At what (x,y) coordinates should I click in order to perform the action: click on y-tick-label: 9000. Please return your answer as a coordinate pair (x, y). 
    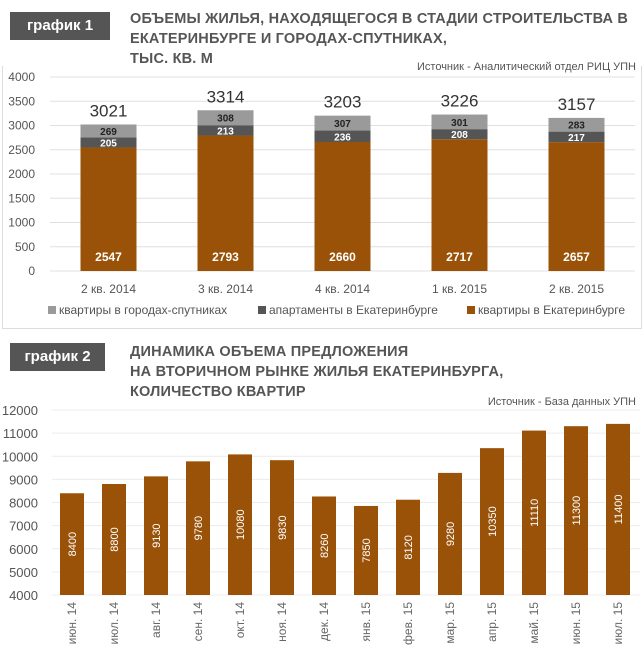
    Looking at the image, I should click on (23, 479).